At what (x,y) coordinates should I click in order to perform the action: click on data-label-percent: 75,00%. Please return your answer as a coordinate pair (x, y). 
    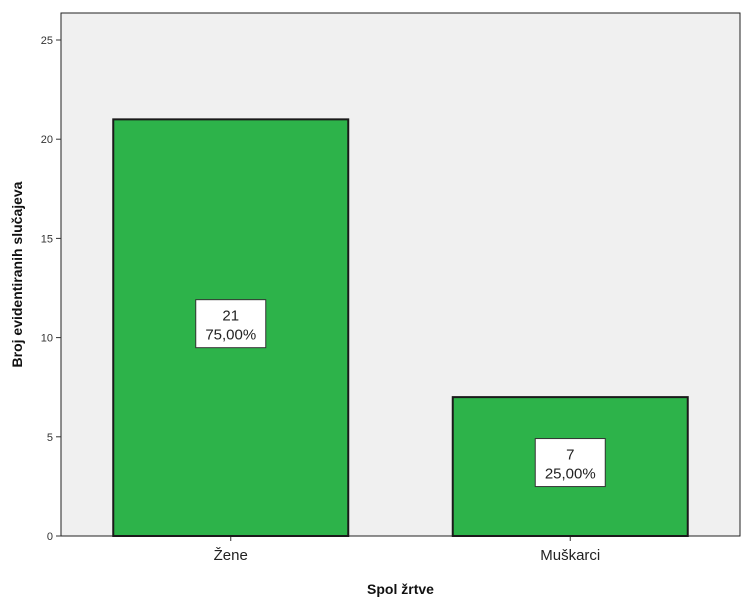
    Looking at the image, I should click on (230, 335).